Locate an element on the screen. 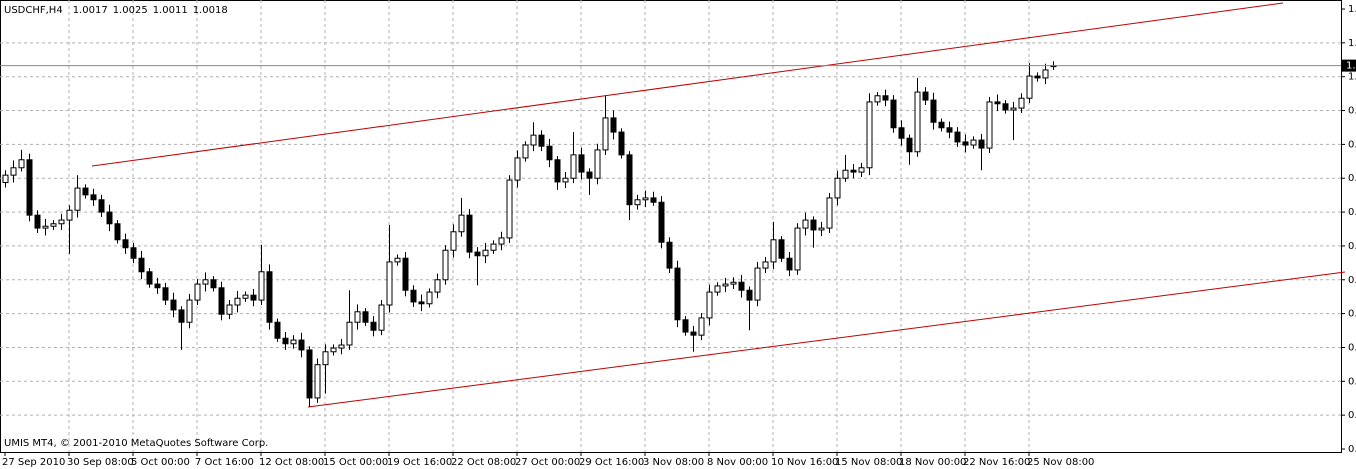 This screenshot has width=1356, height=469. x-tick-label: 15 Oct 00:00 is located at coordinates (355, 462).